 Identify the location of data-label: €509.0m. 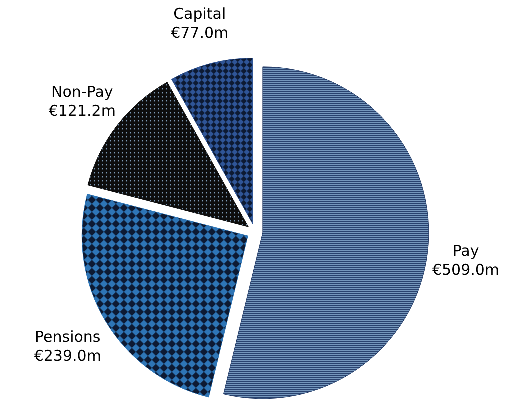
(466, 269).